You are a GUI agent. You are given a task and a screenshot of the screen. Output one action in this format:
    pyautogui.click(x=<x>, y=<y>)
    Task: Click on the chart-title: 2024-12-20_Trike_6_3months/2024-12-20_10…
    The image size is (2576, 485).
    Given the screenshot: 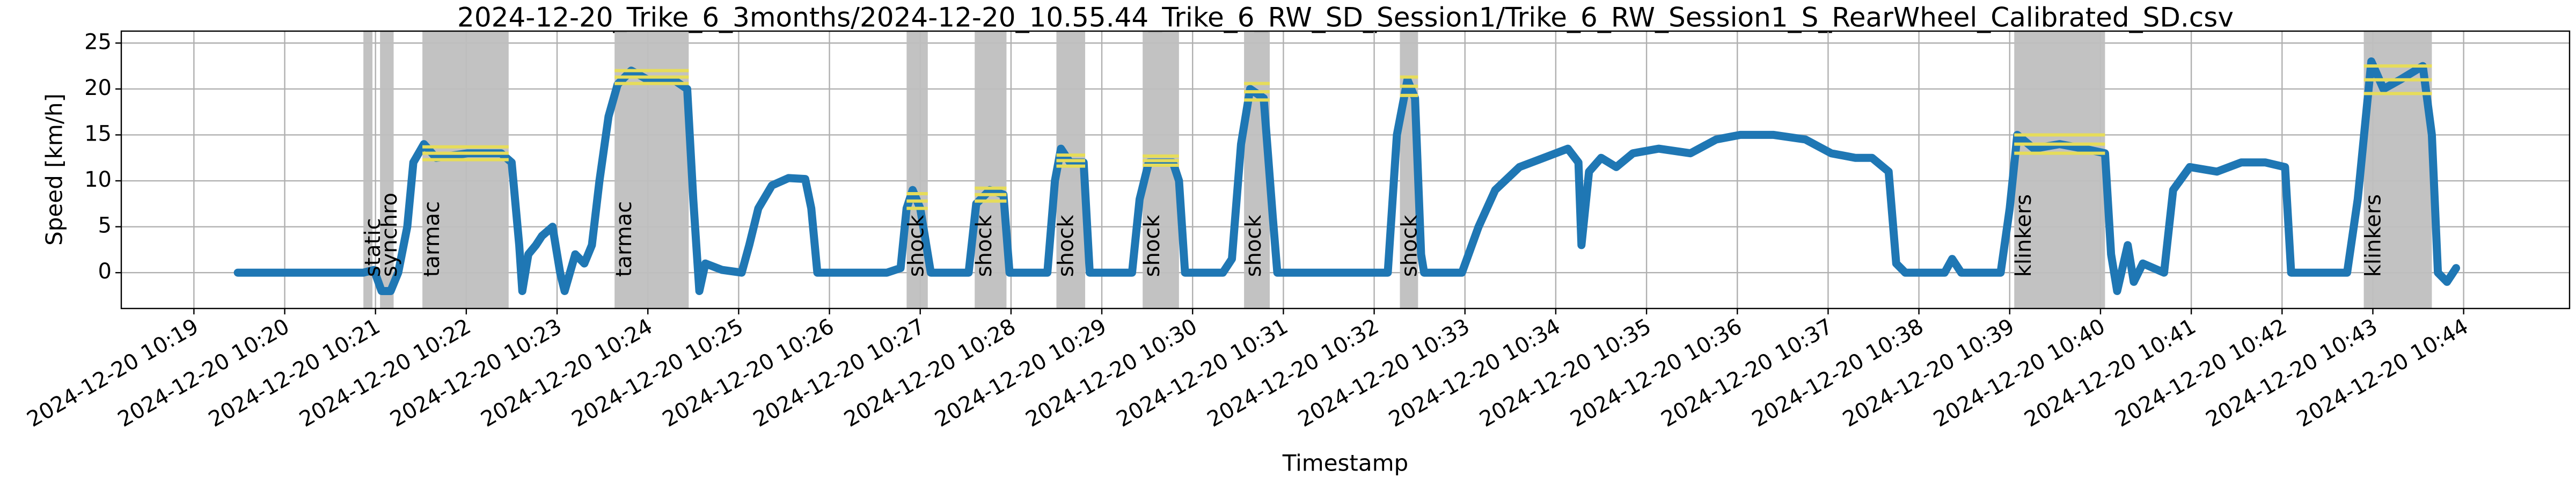 What is the action you would take?
    pyautogui.click(x=1345, y=17)
    